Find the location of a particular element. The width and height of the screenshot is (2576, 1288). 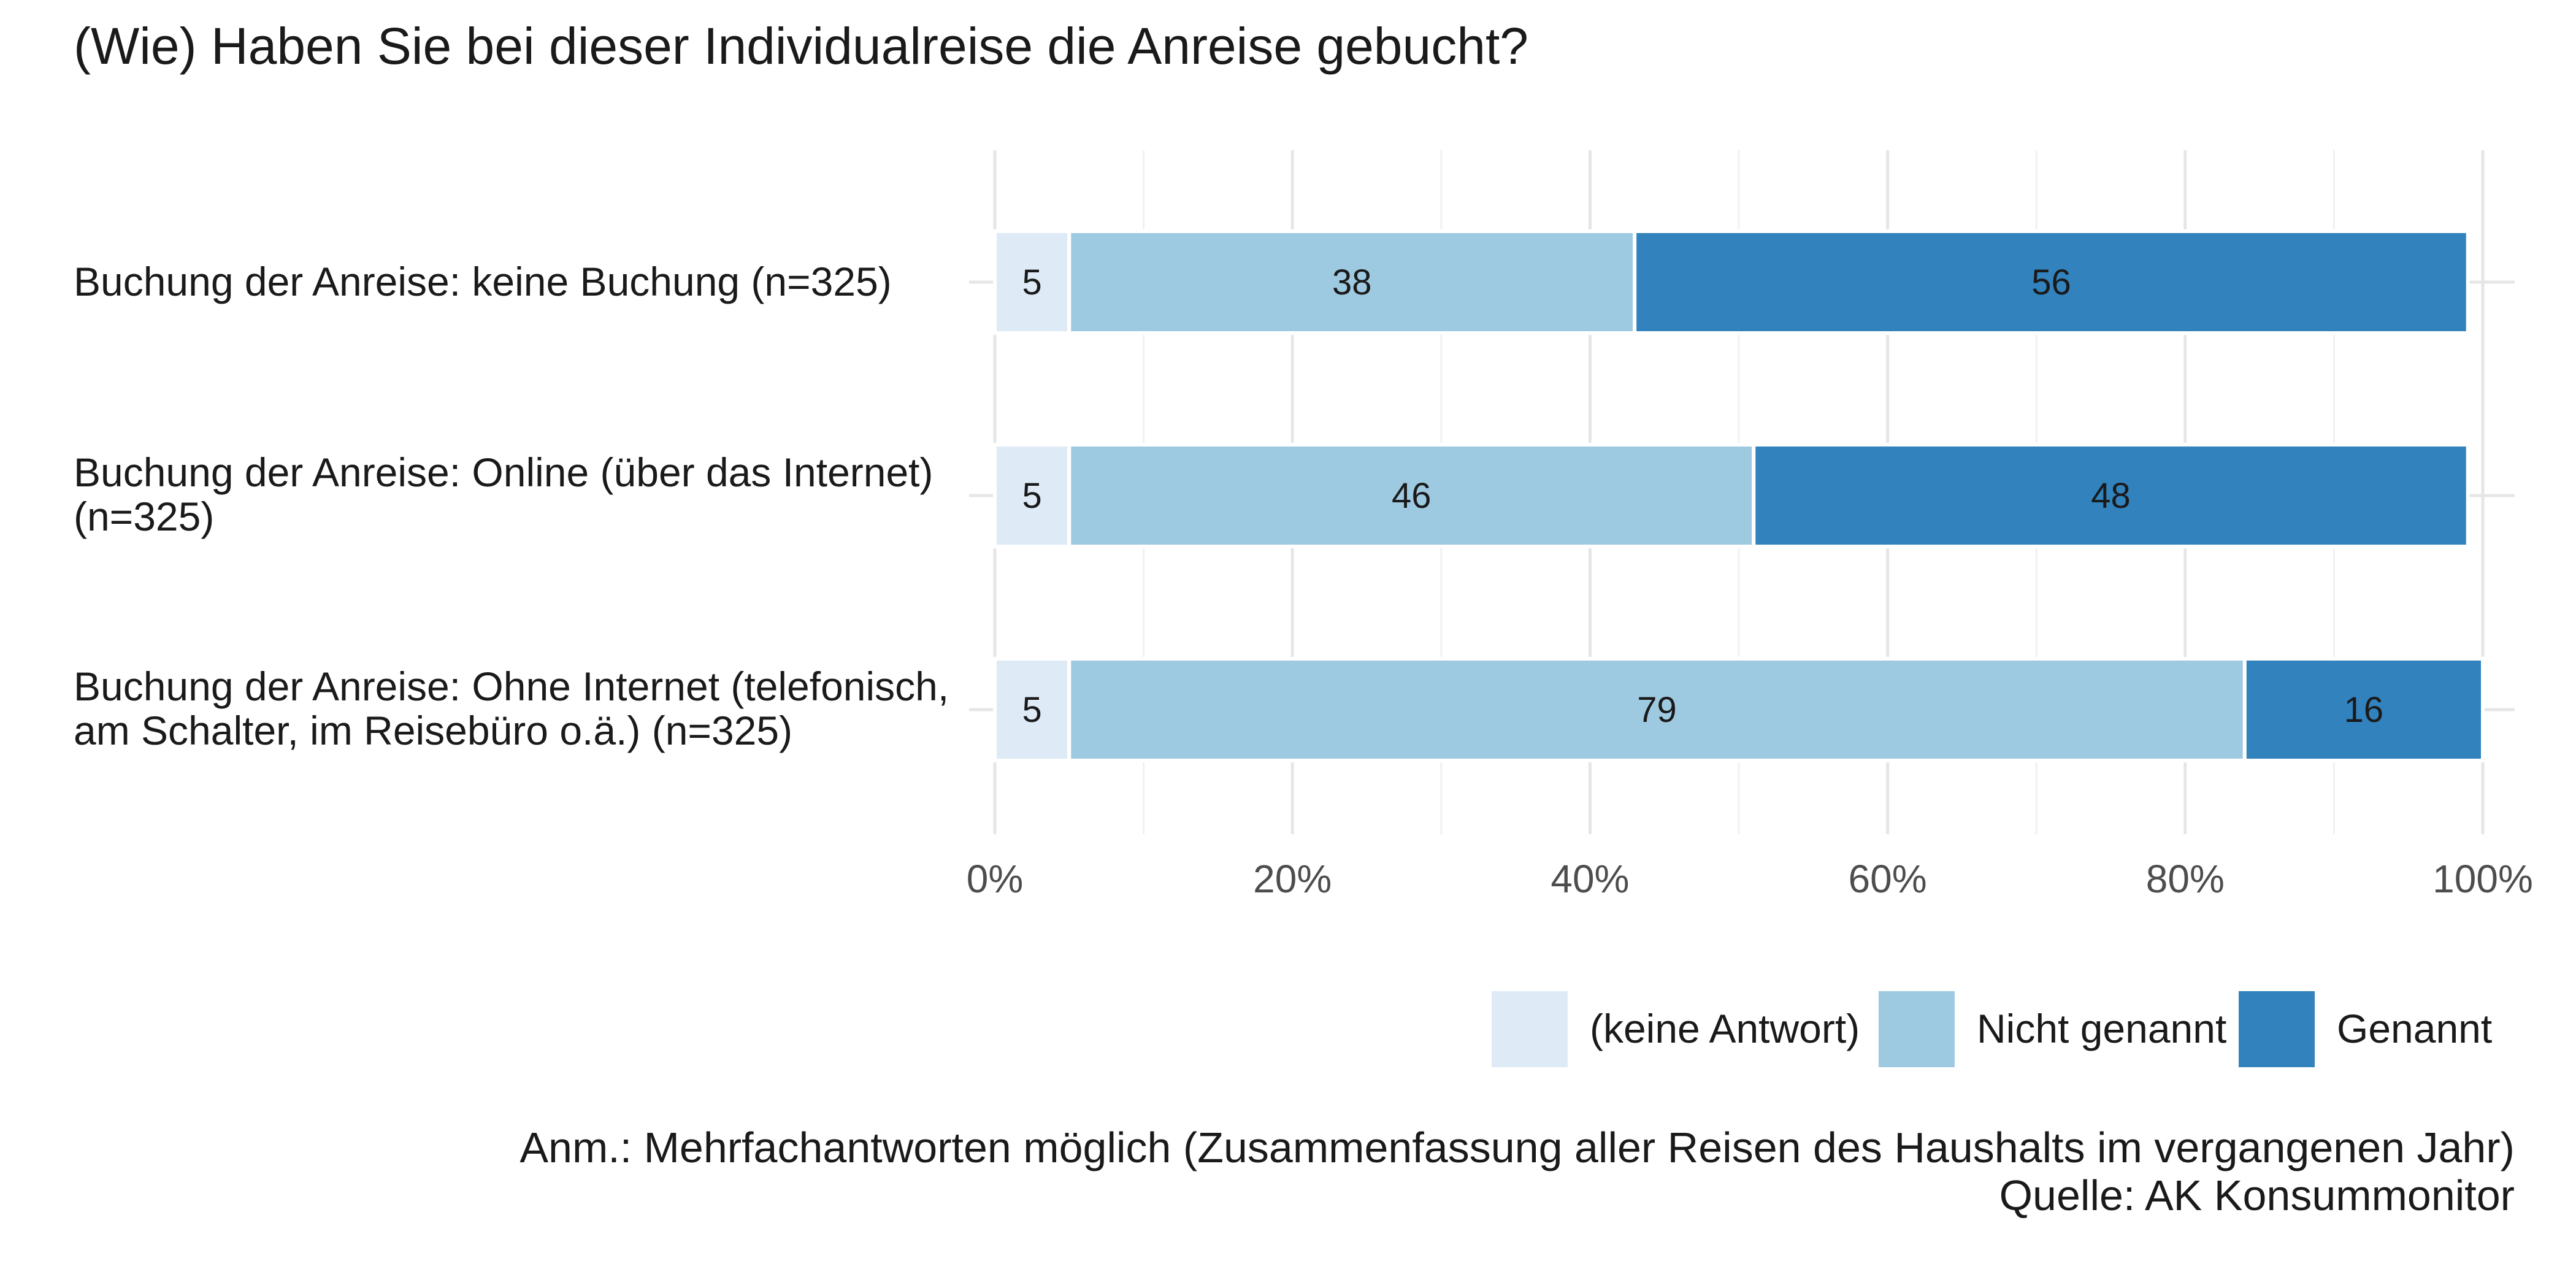

data-label: 16 is located at coordinates (2364, 710).